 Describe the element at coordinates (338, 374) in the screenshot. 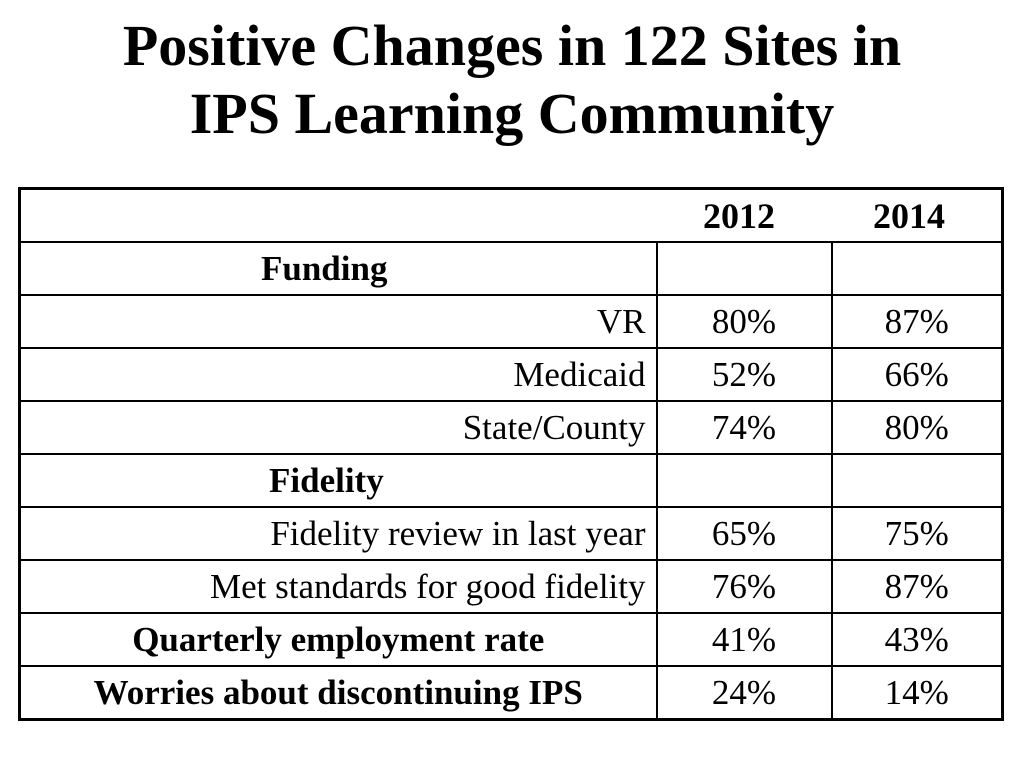

I see `row-label: Medicaid` at that location.